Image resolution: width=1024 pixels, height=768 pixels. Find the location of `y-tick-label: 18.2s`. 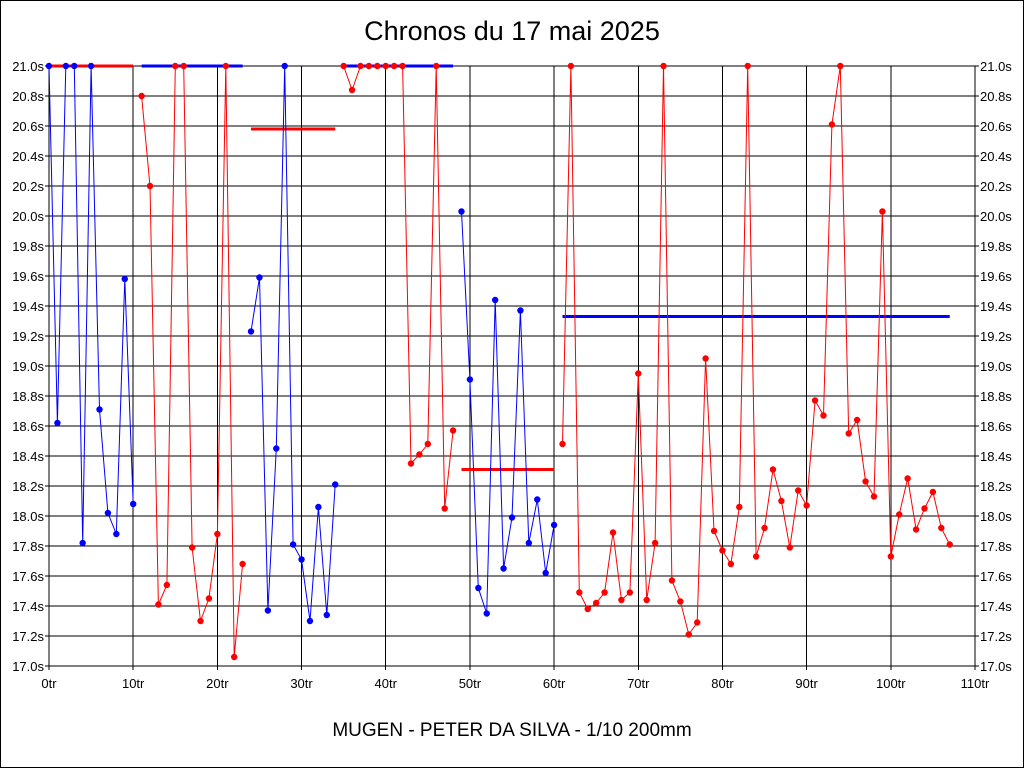

y-tick-label: 18.2s is located at coordinates (28, 486).